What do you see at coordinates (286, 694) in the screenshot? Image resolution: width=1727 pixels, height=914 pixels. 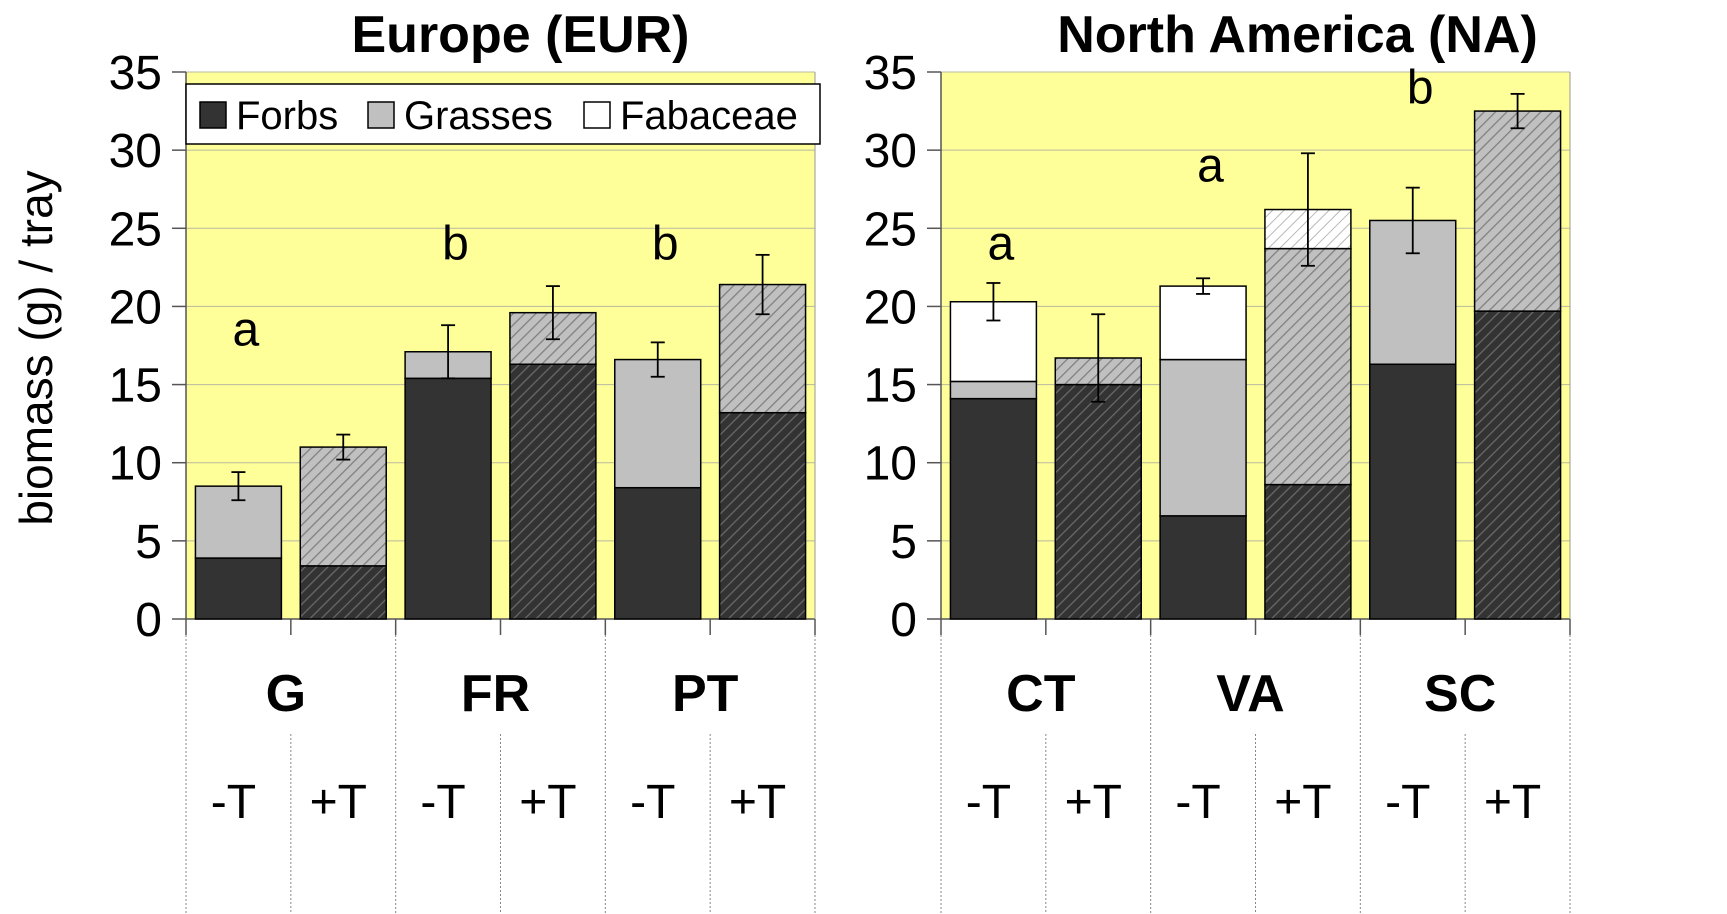 I see `x-group-label: G` at bounding box center [286, 694].